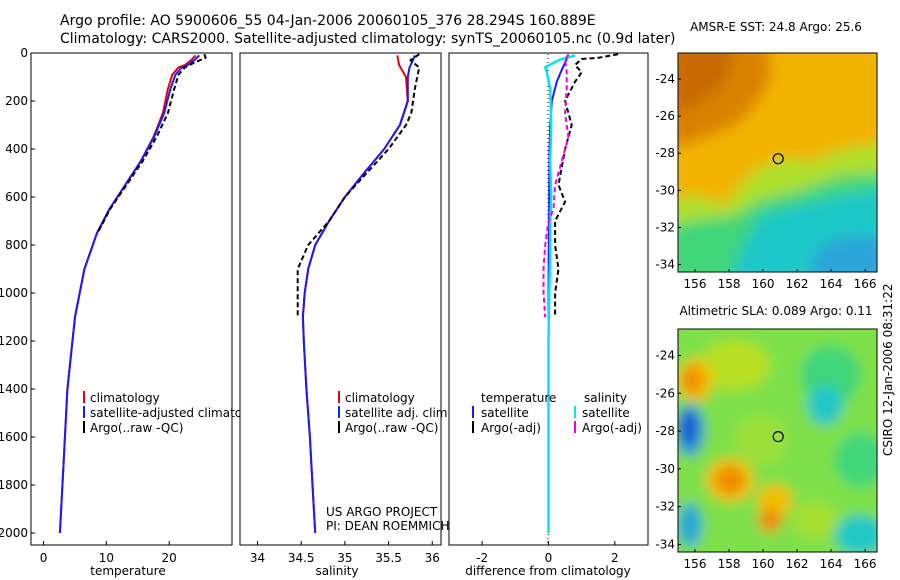  I want to click on x-tick-label: 35, so click(344, 558).